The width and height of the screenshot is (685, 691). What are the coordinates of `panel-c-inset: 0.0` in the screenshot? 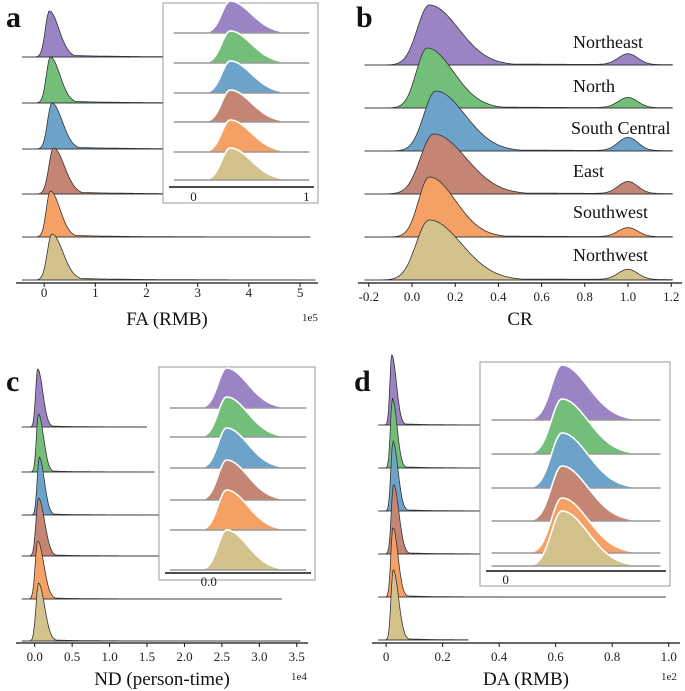 It's located at (237, 477).